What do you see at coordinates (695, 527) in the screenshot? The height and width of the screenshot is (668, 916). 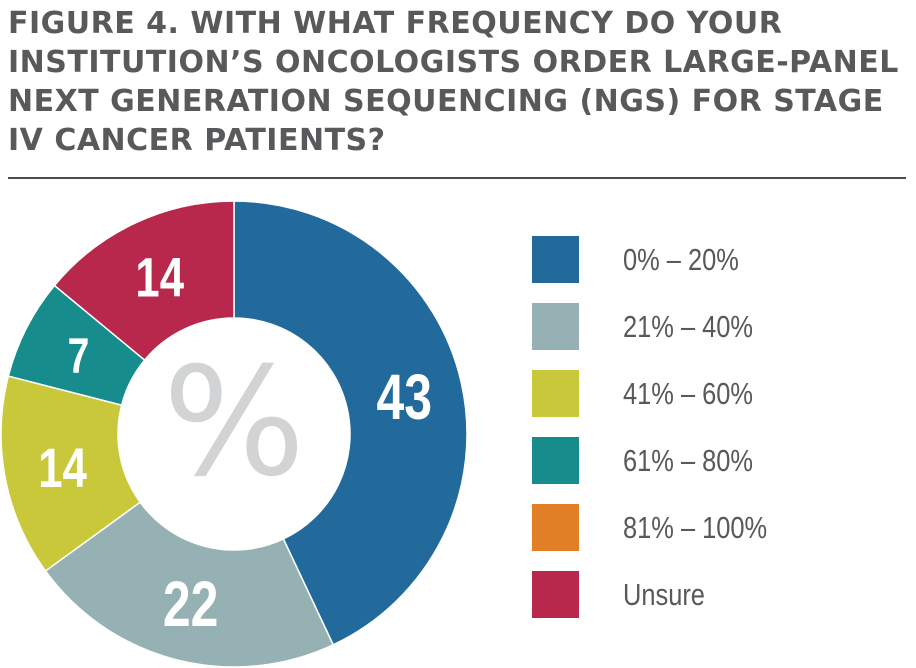 I see `legend-label: 81% – 100%` at bounding box center [695, 527].